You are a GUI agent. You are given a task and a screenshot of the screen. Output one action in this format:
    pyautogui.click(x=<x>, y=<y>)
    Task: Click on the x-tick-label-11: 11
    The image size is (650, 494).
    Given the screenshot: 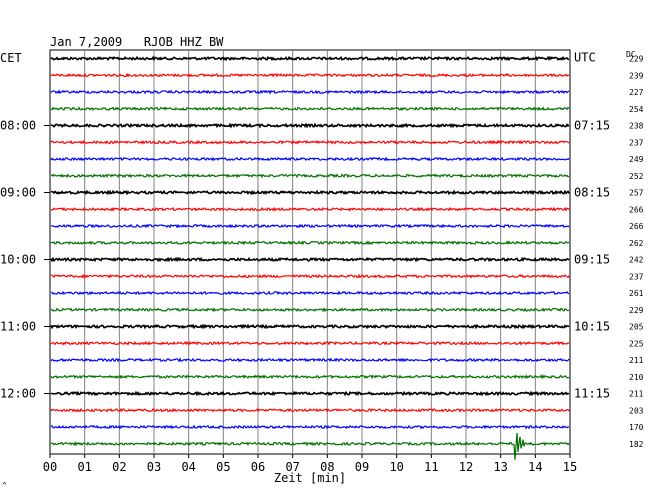 What is the action you would take?
    pyautogui.click(x=431, y=467)
    